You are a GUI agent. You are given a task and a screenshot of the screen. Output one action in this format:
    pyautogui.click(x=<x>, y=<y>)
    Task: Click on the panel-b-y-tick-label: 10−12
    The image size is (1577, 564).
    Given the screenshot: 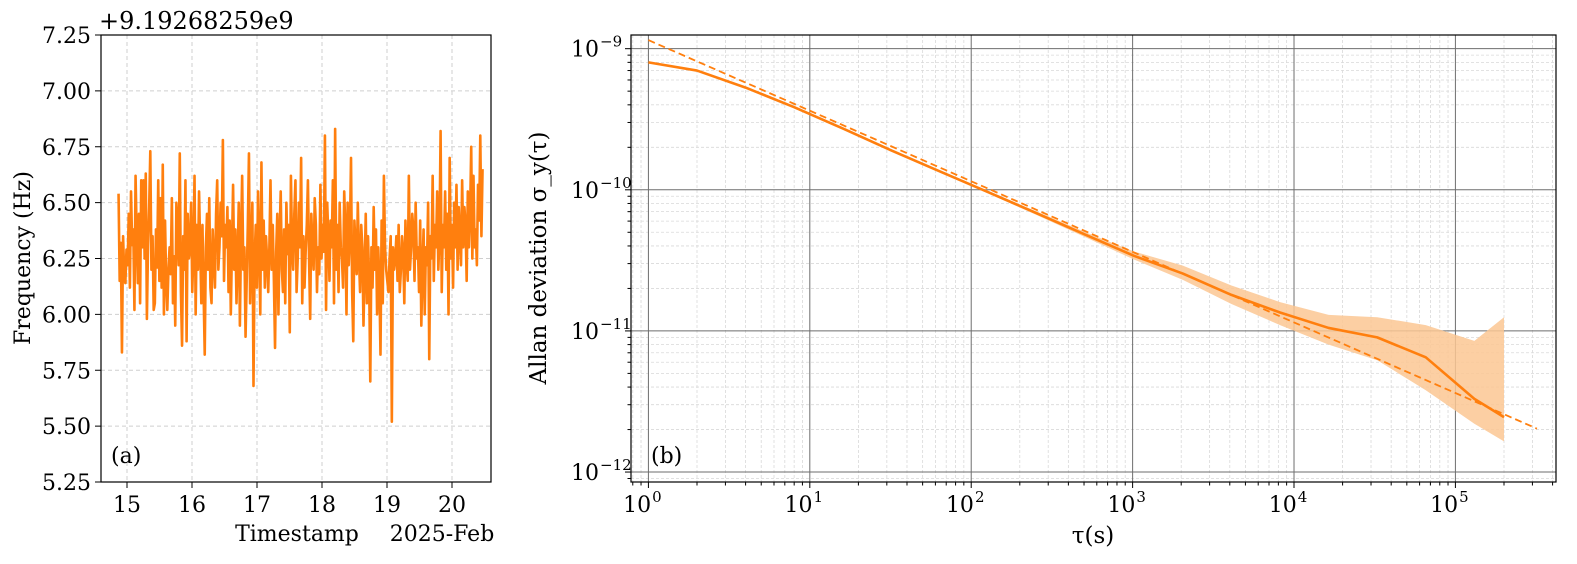 What is the action you would take?
    pyautogui.click(x=601, y=471)
    